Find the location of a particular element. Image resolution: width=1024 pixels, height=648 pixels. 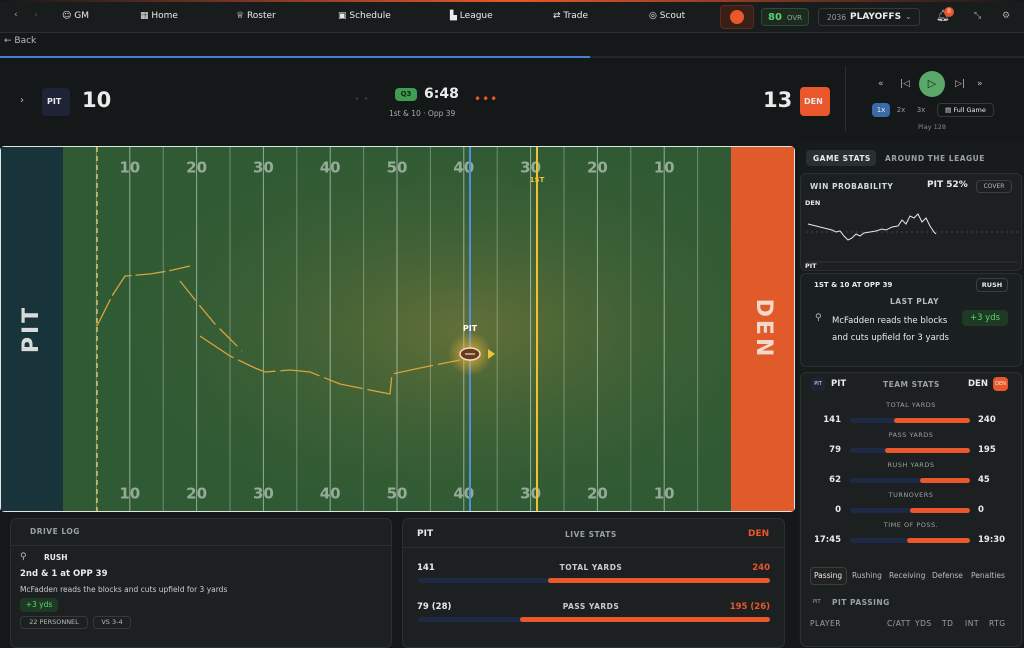

notification-badge: 8 is located at coordinates (949, 12).